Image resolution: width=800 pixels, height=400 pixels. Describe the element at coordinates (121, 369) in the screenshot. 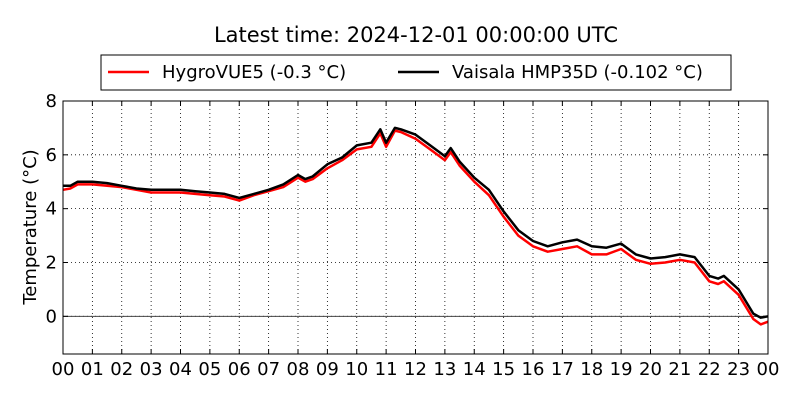

I see `x-tick-label: 02` at that location.